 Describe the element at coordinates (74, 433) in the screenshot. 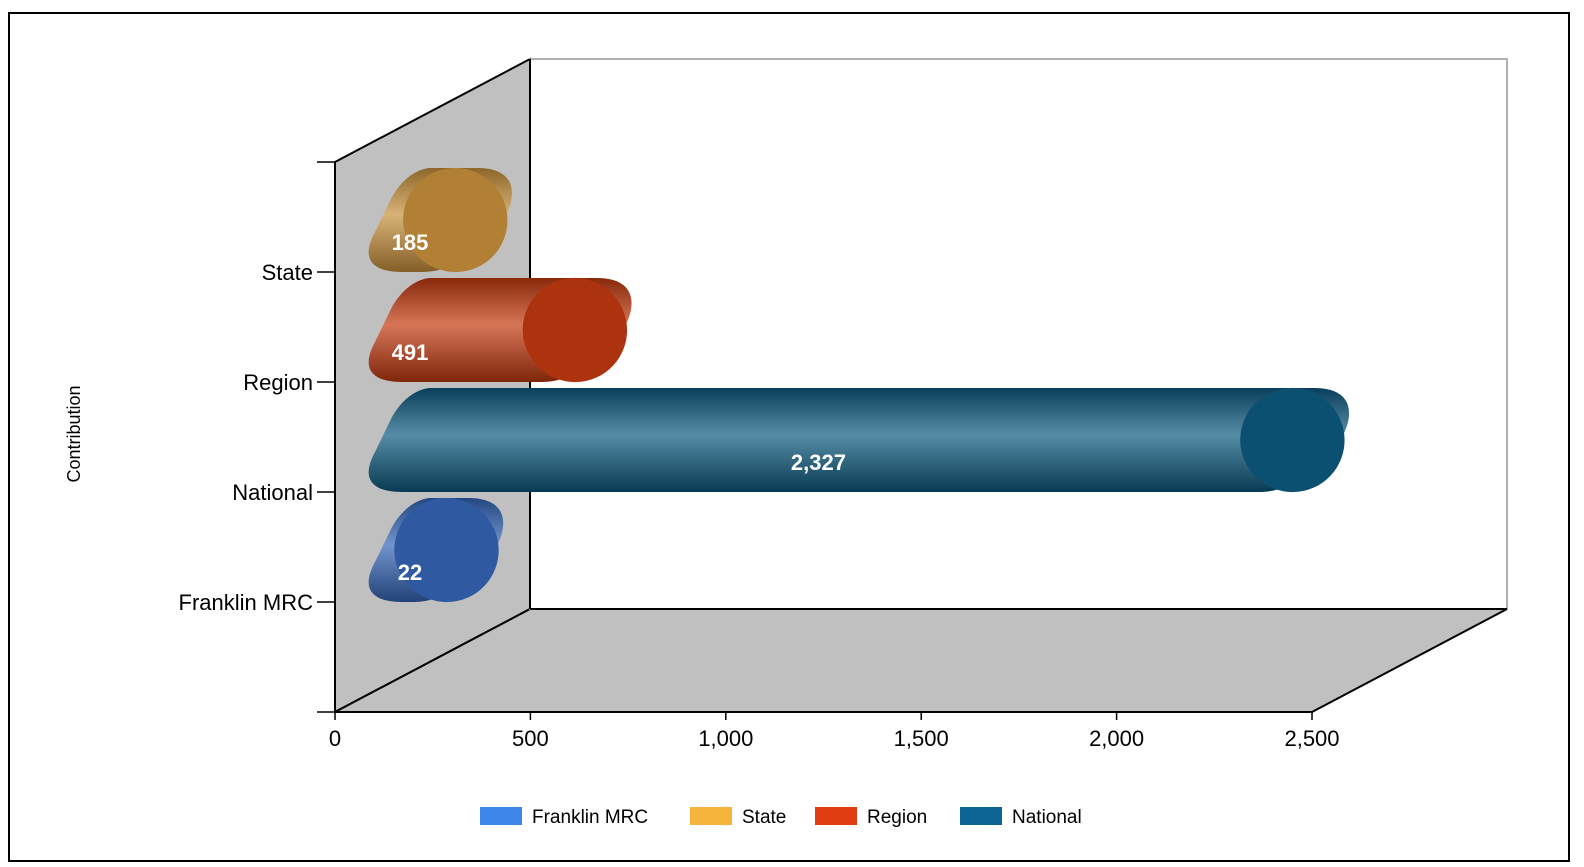

I see `y-axis-label: Contribution` at that location.